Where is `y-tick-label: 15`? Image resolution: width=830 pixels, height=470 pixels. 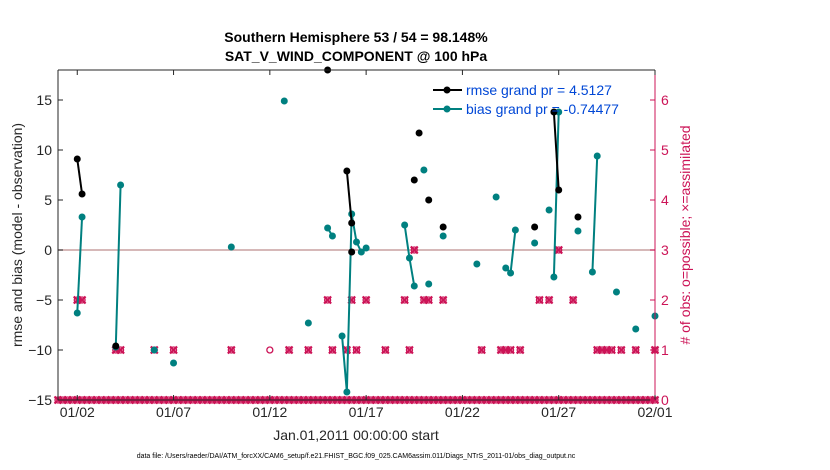 y-tick-label: 15 is located at coordinates (44, 100).